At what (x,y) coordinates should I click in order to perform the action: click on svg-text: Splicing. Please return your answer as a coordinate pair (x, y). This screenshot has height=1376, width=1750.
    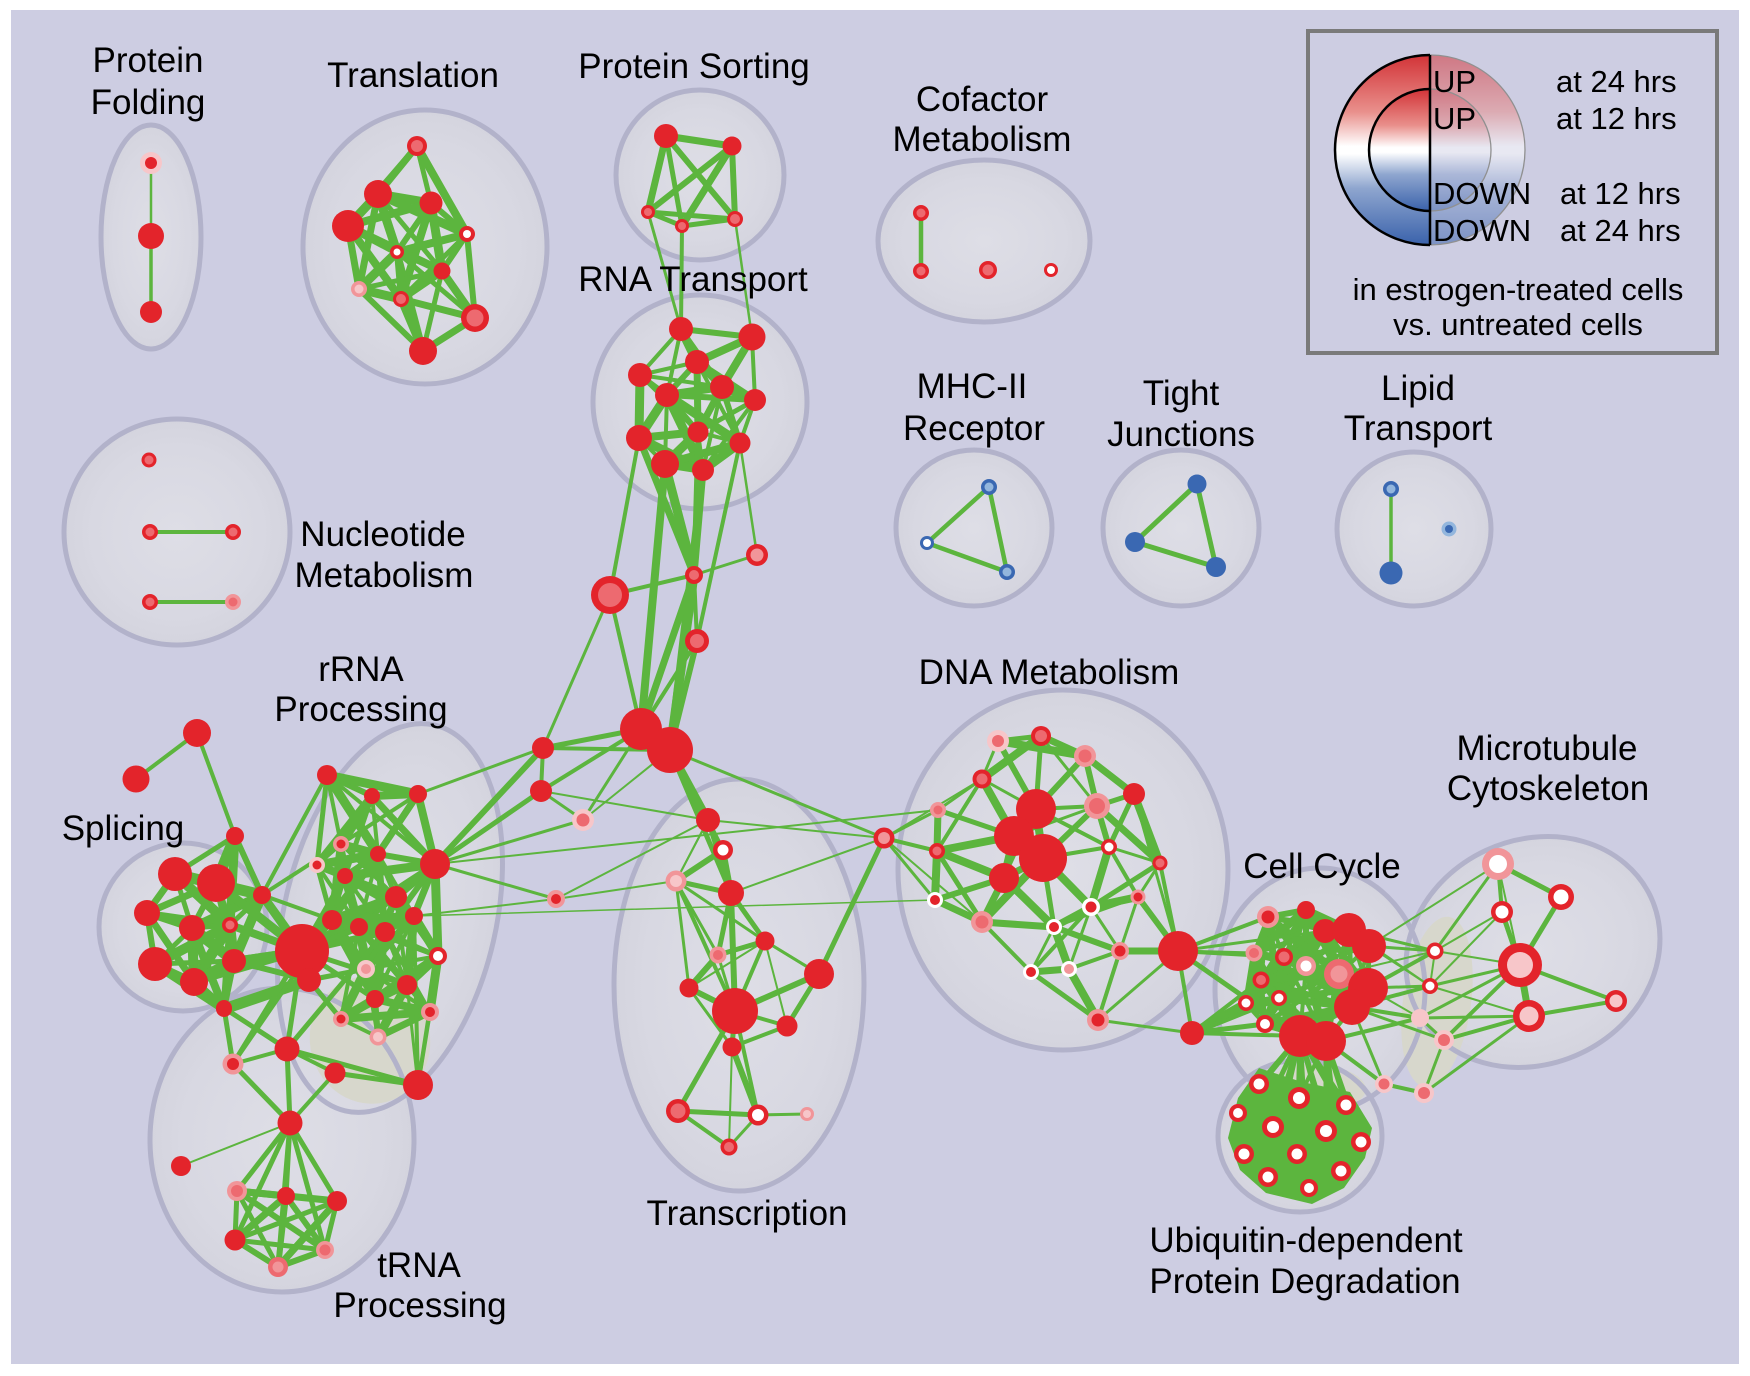
    Looking at the image, I should click on (123, 828).